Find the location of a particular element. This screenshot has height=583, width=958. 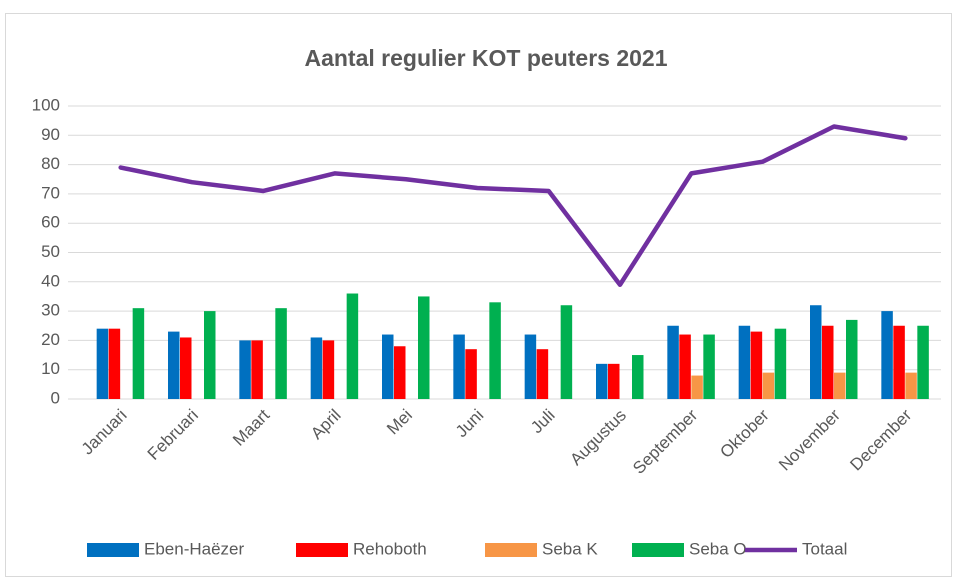

y-tick-label: 30 is located at coordinates (50, 310).